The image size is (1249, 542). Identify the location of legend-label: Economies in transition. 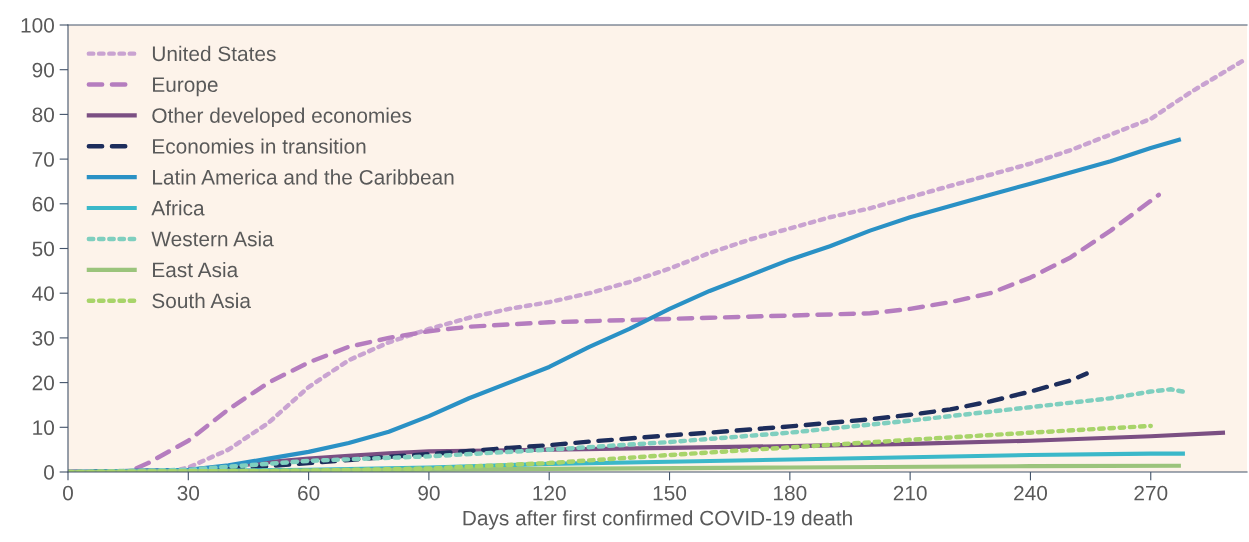
(259, 146).